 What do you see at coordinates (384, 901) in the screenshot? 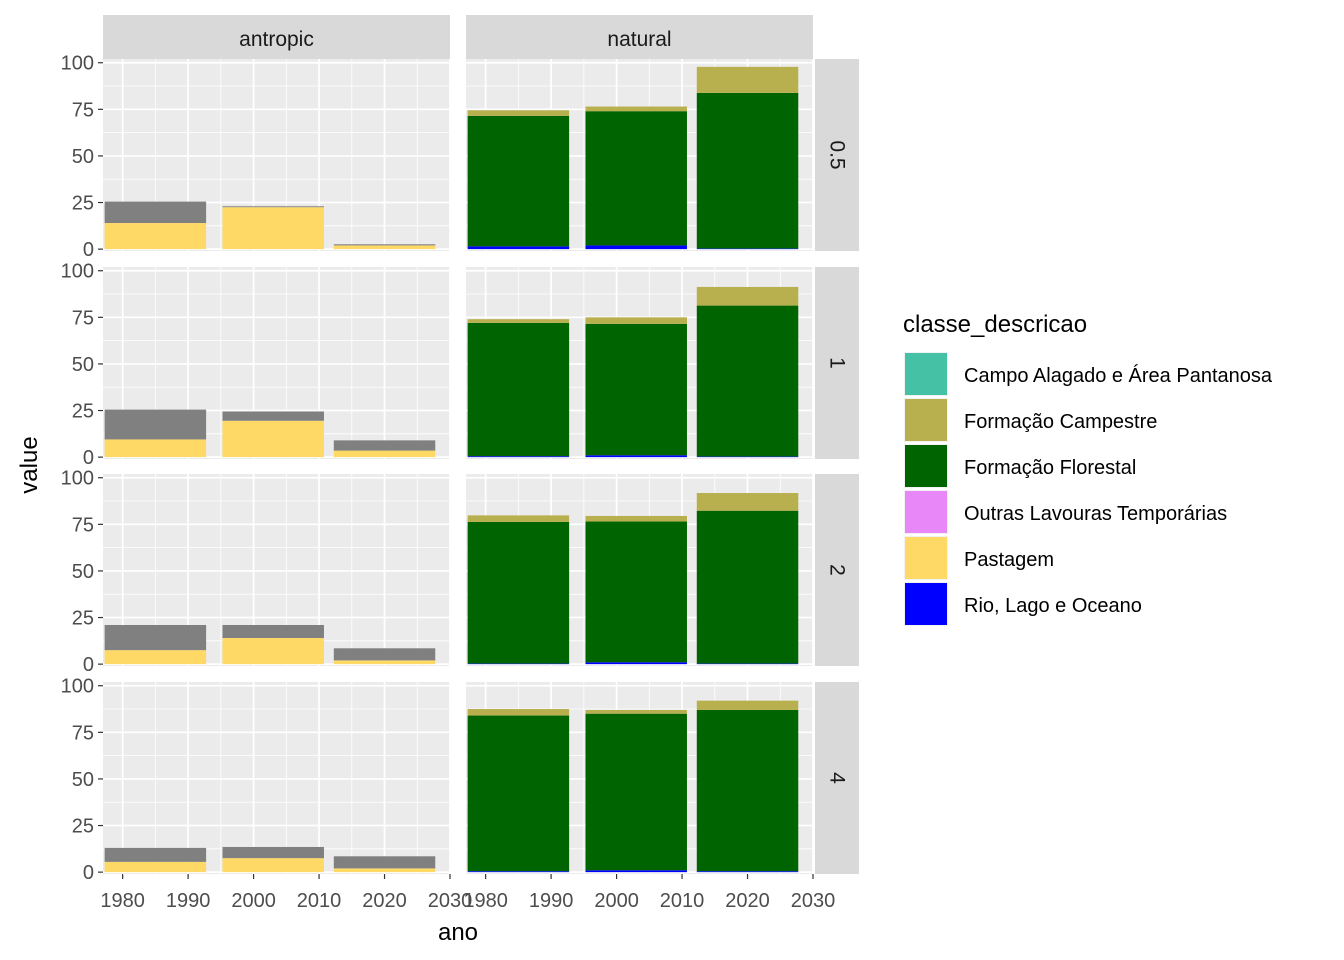
I see `x-tick-label: 2020` at bounding box center [384, 901].